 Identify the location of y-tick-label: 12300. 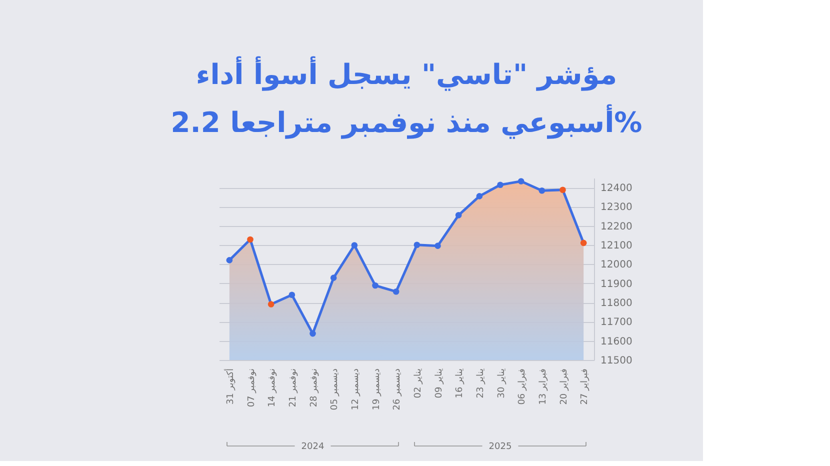
(616, 208).